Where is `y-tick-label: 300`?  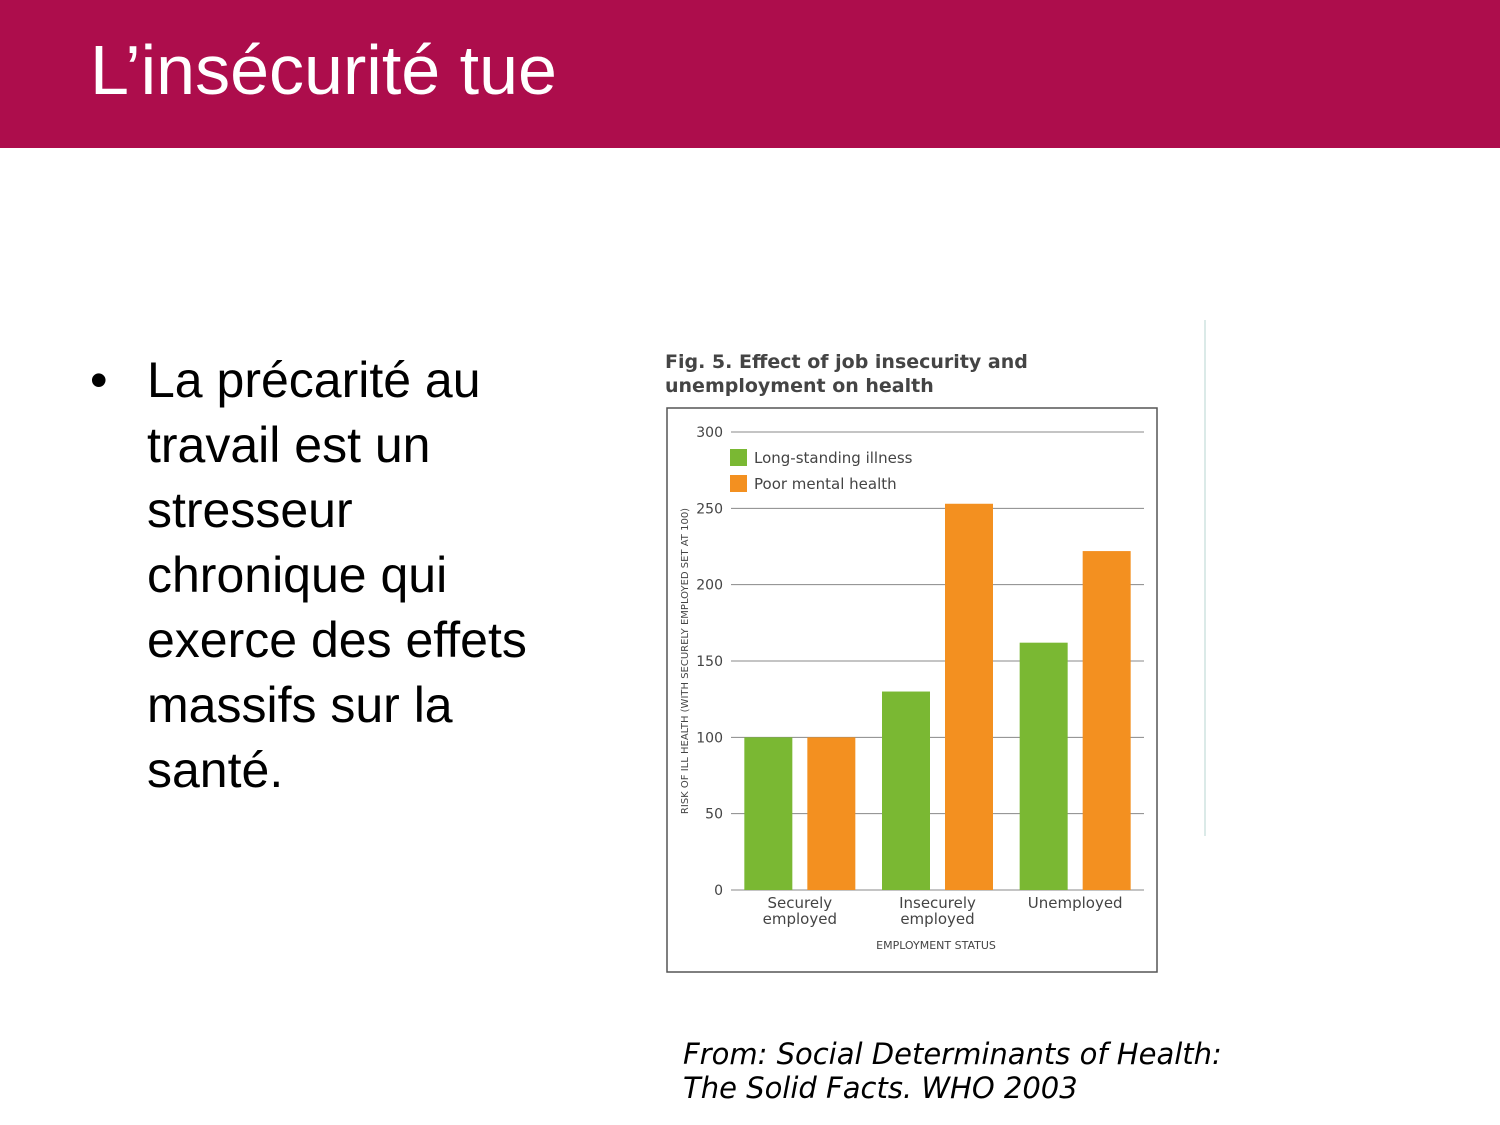
y-tick-label: 300 is located at coordinates (709, 433).